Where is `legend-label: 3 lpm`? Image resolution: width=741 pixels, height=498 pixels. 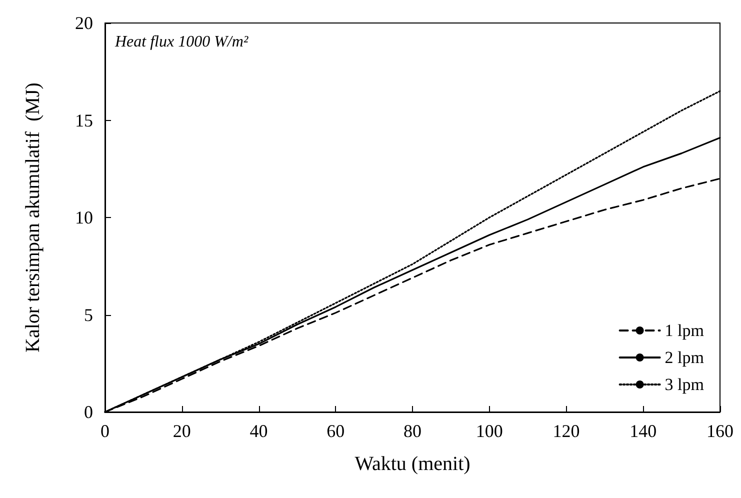 legend-label: 3 lpm is located at coordinates (684, 384).